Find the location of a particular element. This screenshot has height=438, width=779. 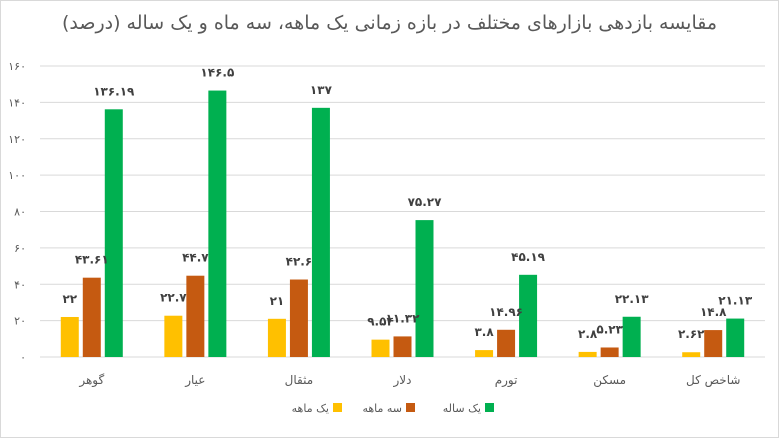

data-label: ۴۳.۶۱ is located at coordinates (92, 260).